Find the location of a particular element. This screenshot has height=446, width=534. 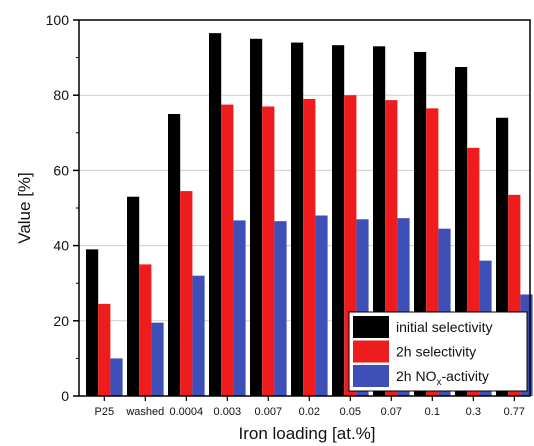

y-tick-label: 0 is located at coordinates (65, 396).